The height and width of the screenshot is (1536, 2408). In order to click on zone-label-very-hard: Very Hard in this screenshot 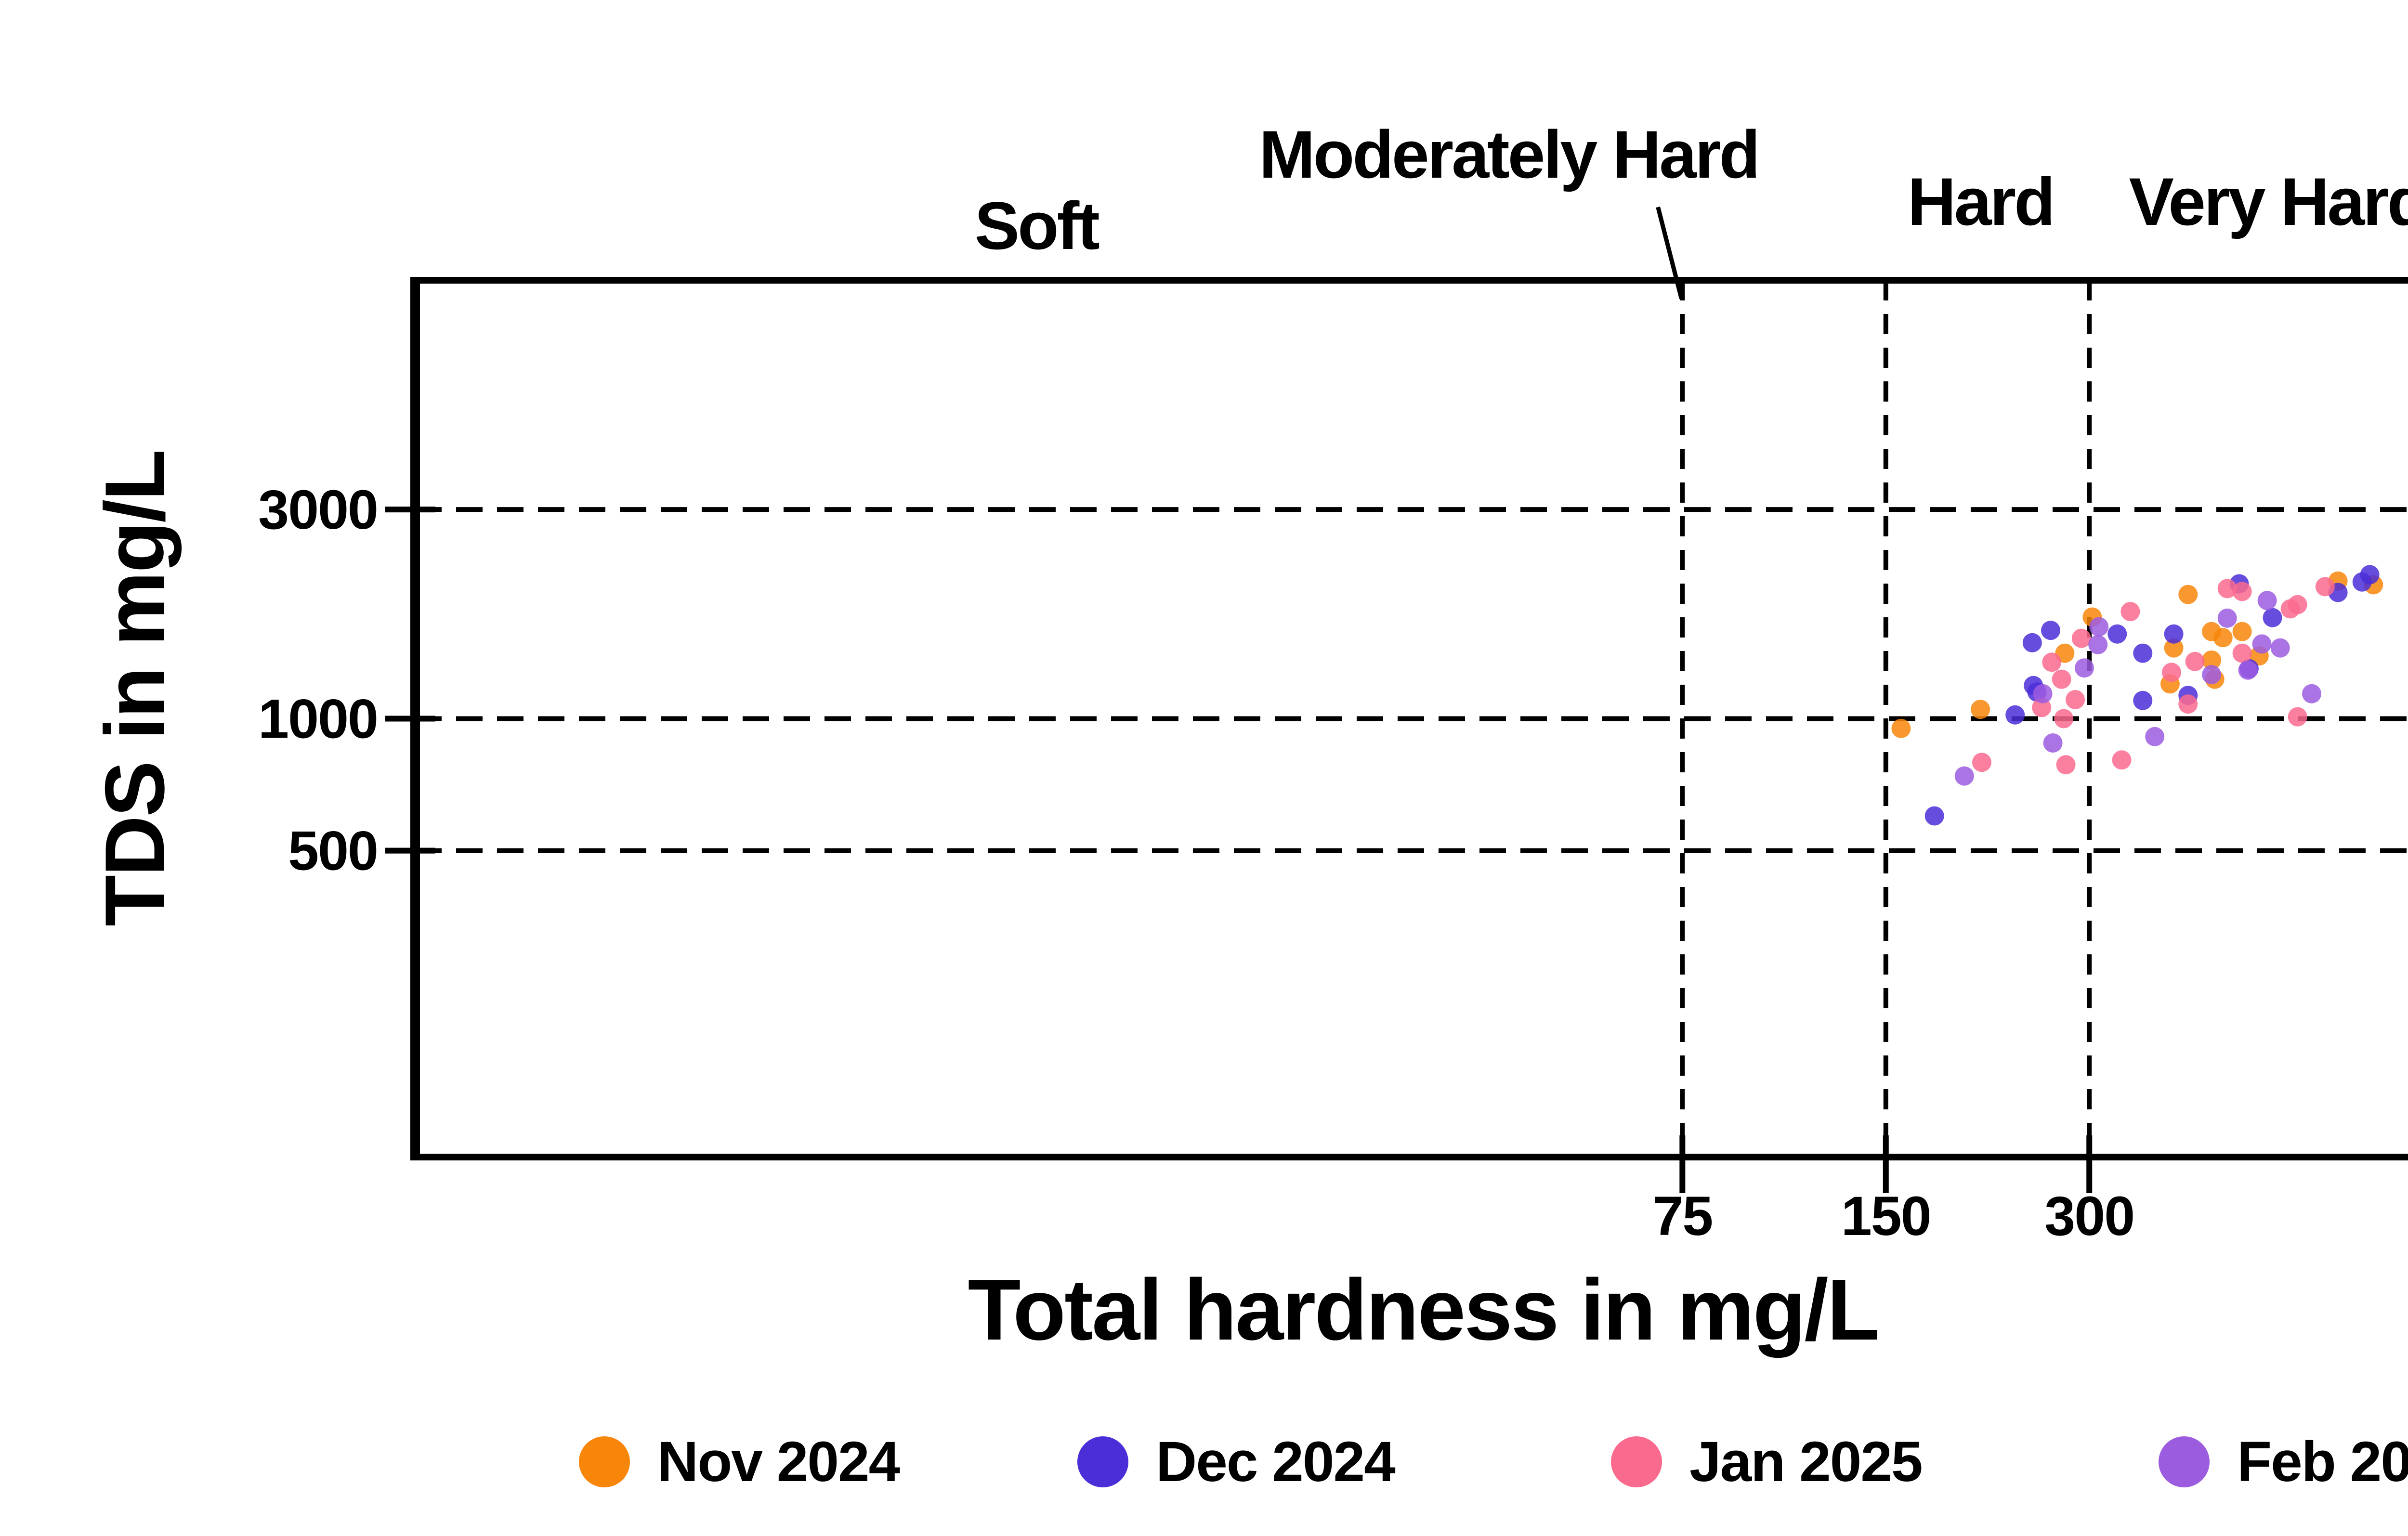, I will do `click(2268, 201)`.